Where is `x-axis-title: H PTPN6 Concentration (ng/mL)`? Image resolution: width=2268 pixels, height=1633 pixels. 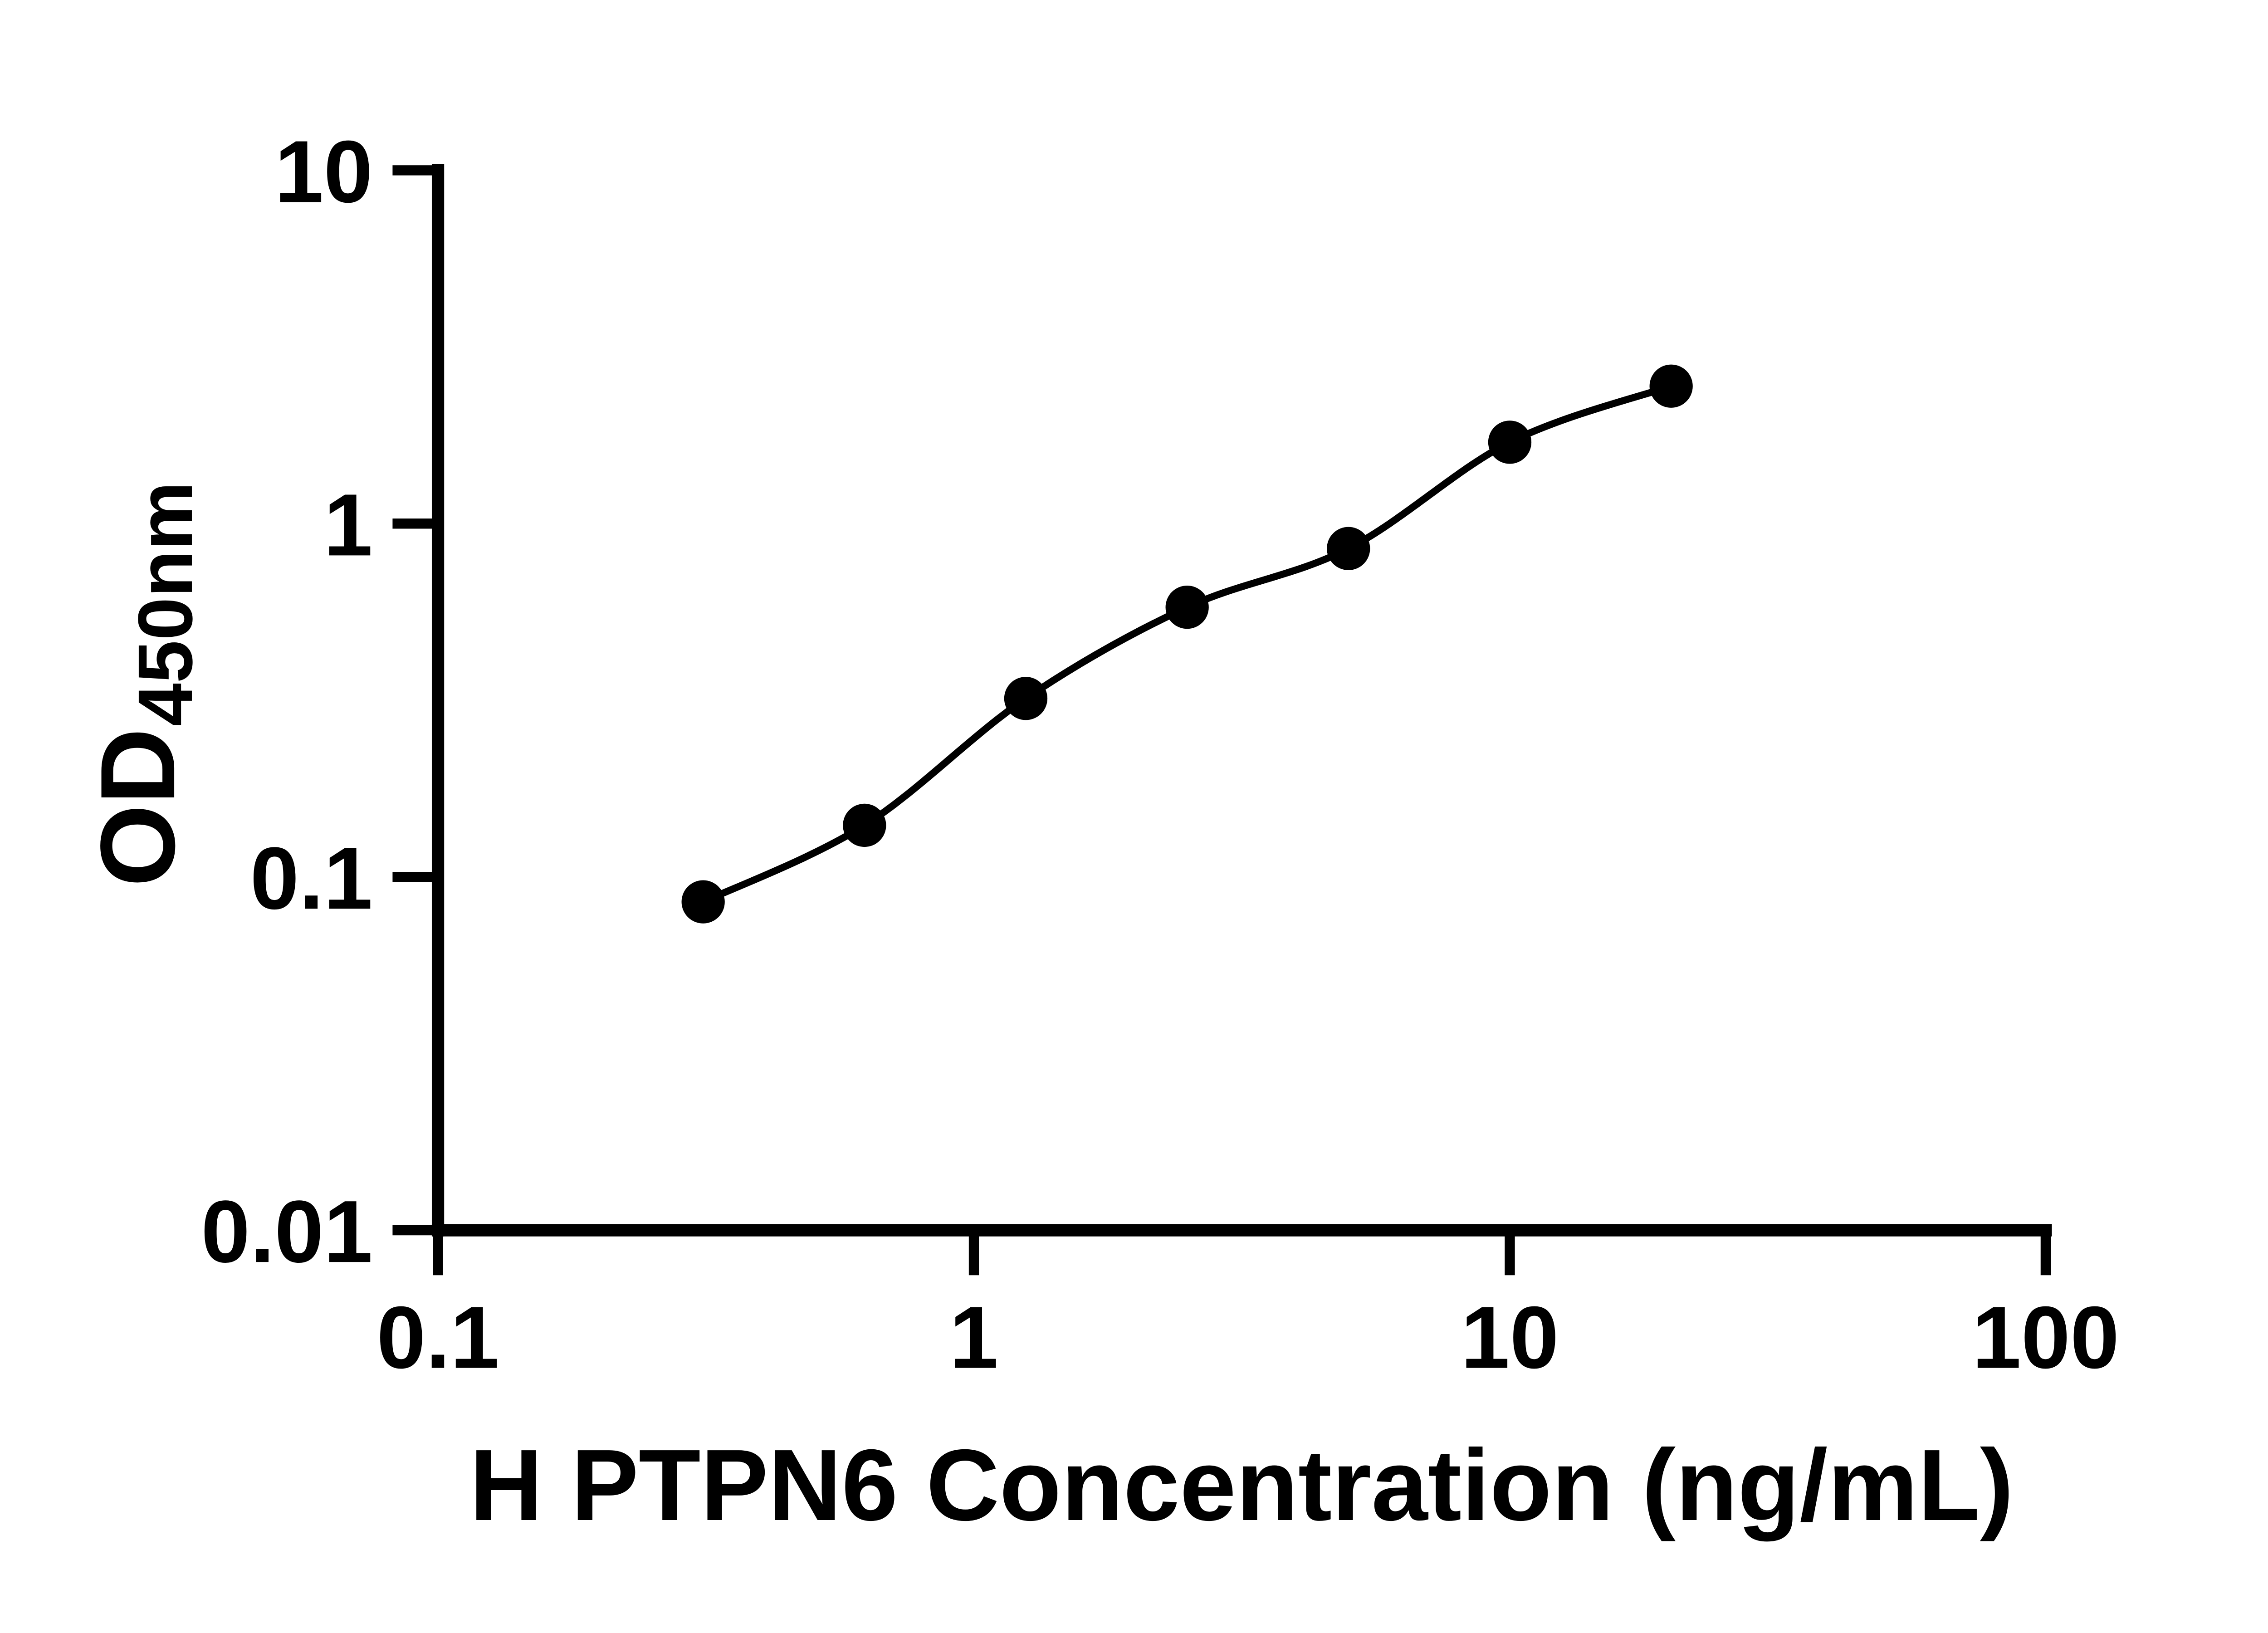
x-axis-title: H PTPN6 Concentration (ng/mL) is located at coordinates (1242, 1485).